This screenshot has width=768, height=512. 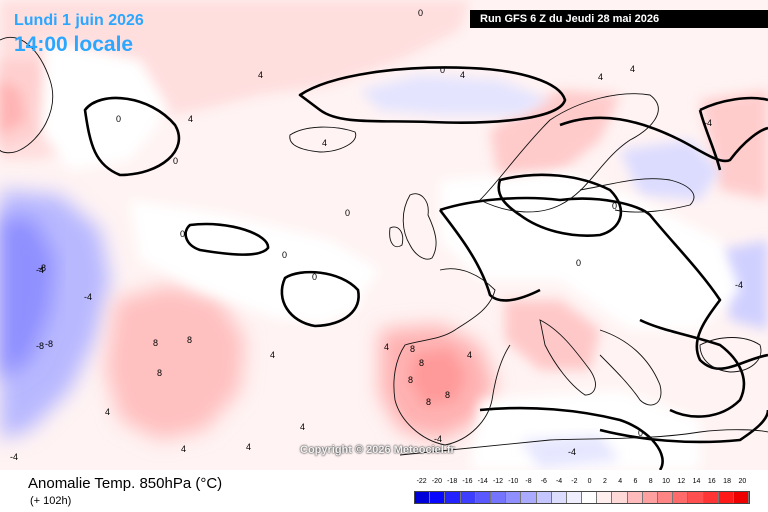 What do you see at coordinates (175, 362) in the screenshot?
I see `positive-anomaly-atlantic` at bounding box center [175, 362].